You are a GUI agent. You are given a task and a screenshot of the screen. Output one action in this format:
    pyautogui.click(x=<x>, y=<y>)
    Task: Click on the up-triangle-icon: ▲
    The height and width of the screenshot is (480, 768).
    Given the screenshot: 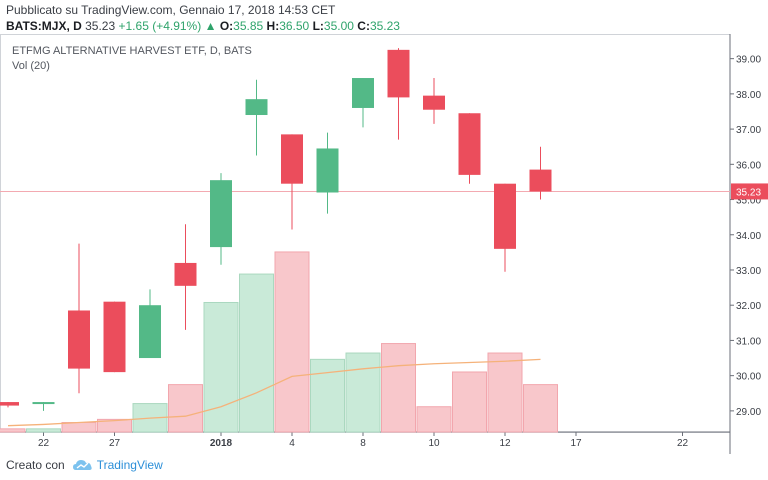 What is the action you would take?
    pyautogui.click(x=210, y=26)
    